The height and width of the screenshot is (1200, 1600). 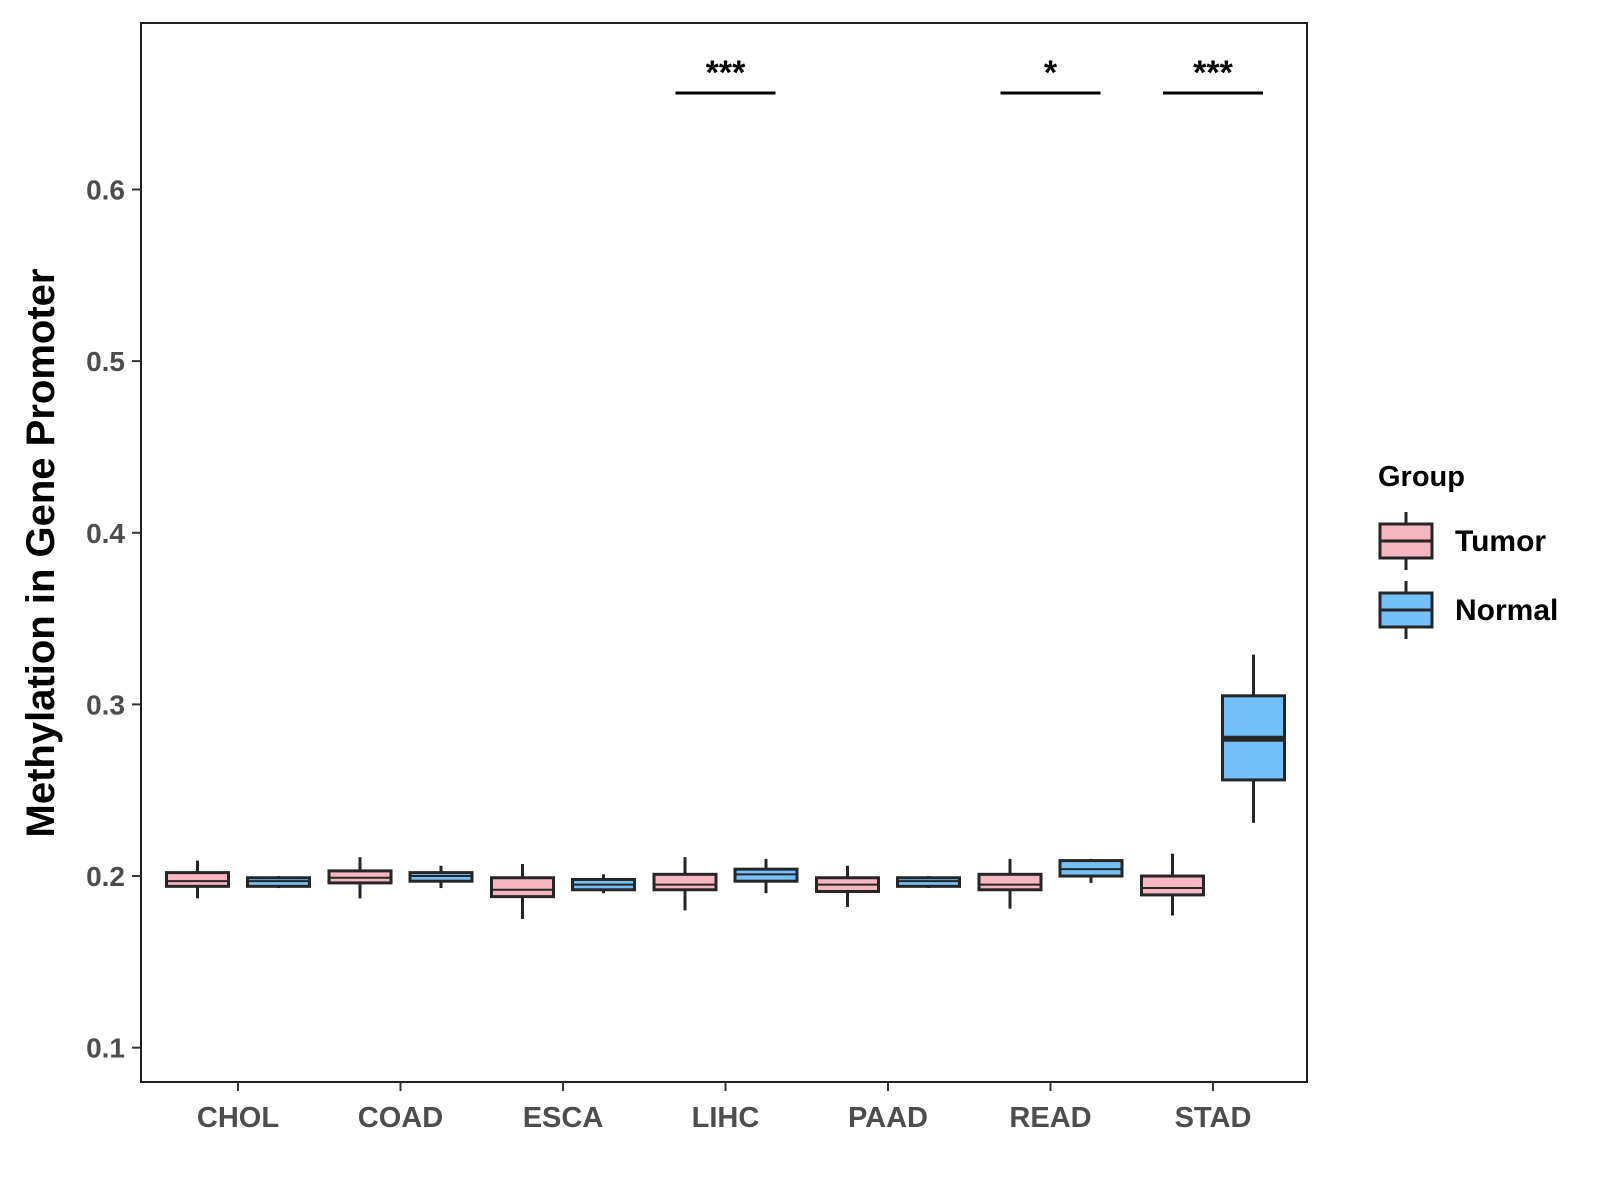 I want to click on box-tumor-stad, so click(x=1172, y=884).